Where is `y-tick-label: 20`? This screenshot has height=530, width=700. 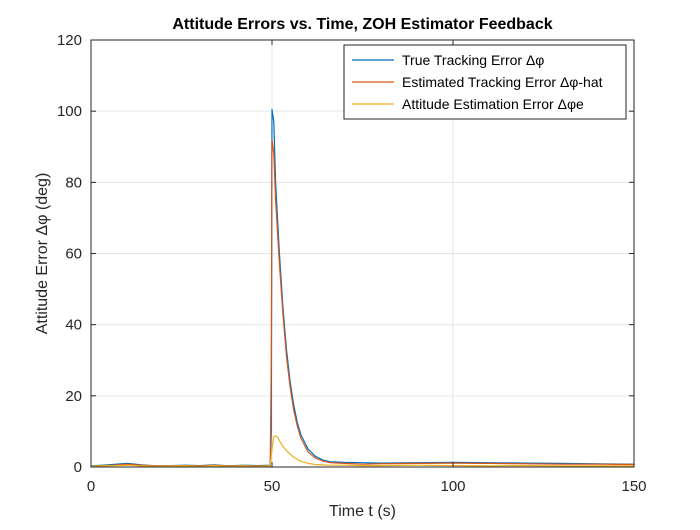
y-tick-label: 20 is located at coordinates (73, 396).